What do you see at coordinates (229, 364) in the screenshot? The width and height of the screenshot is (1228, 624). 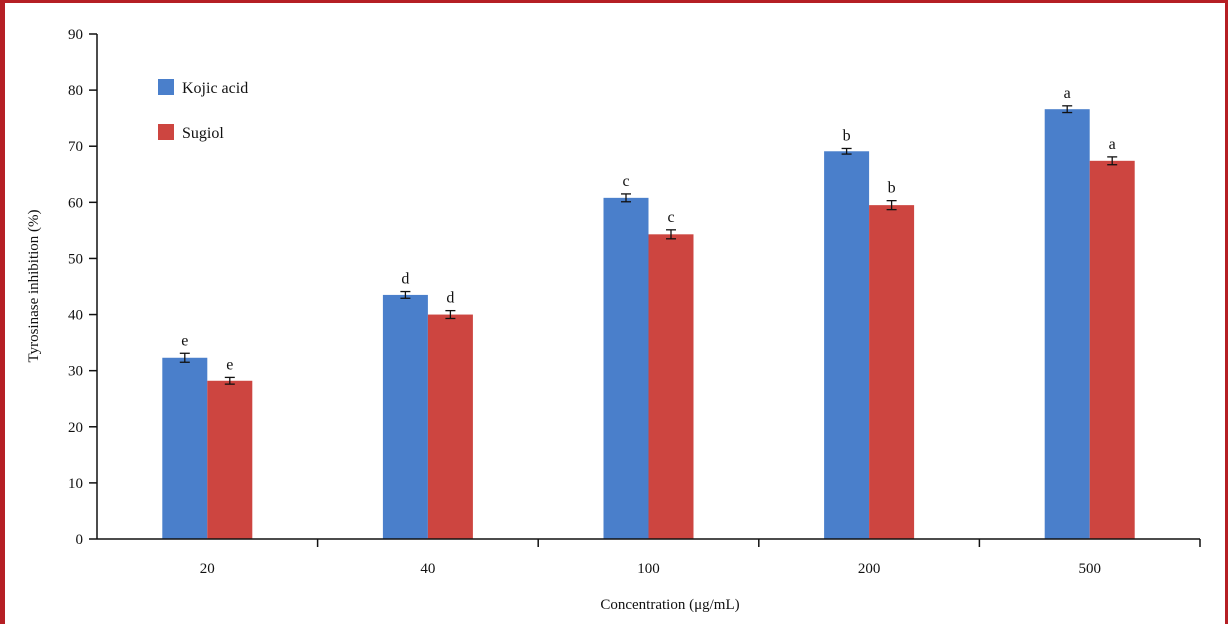 I see `significance-label-sugiol: e` at bounding box center [229, 364].